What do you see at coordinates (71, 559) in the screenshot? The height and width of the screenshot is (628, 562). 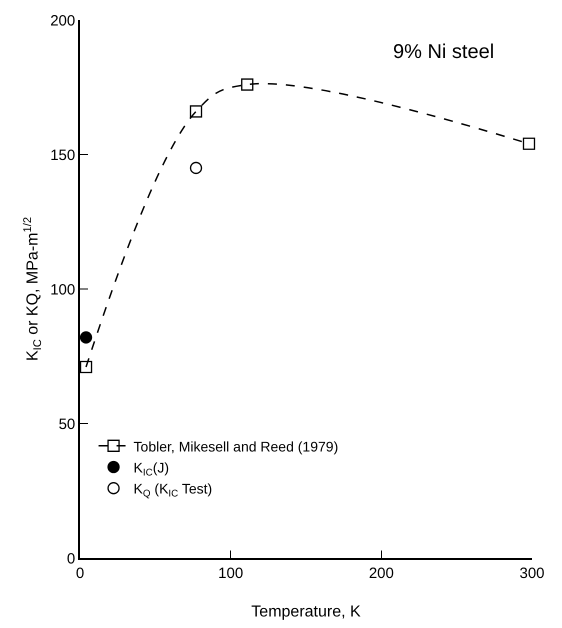 I see `y-tick-label: 0` at bounding box center [71, 559].